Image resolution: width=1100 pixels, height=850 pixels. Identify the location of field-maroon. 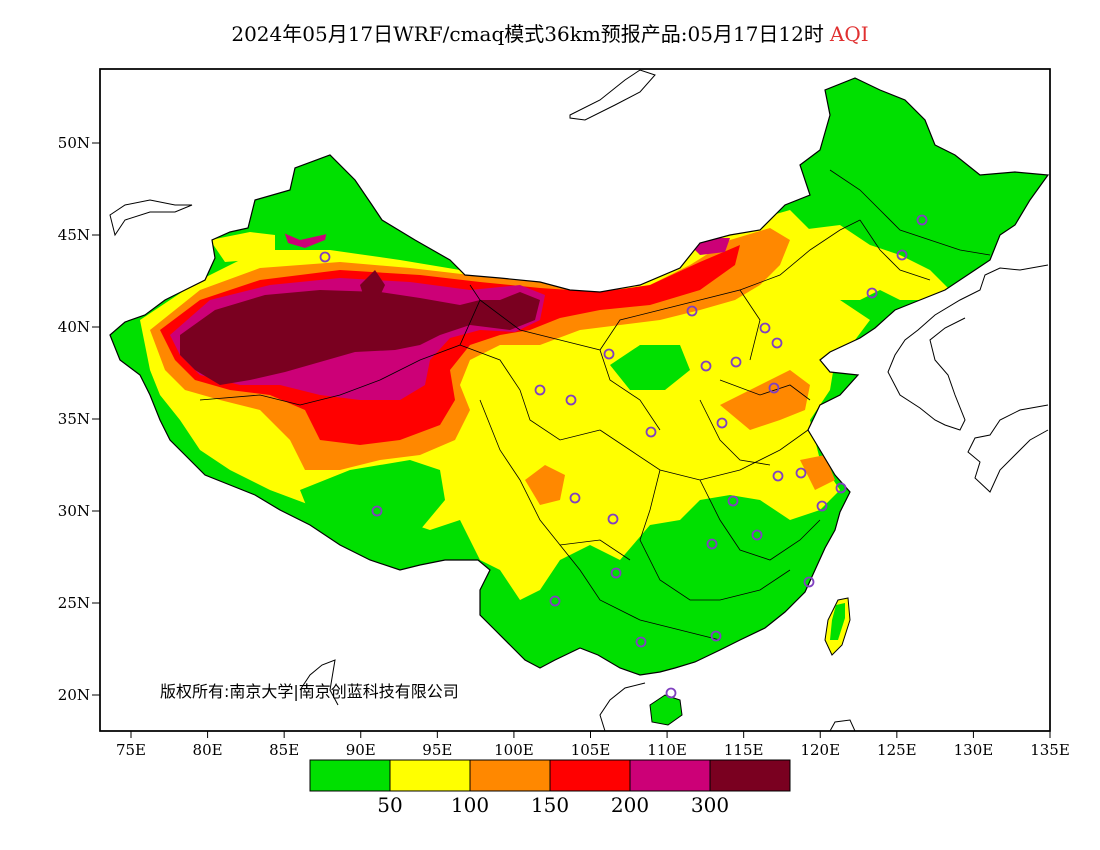
(360, 337).